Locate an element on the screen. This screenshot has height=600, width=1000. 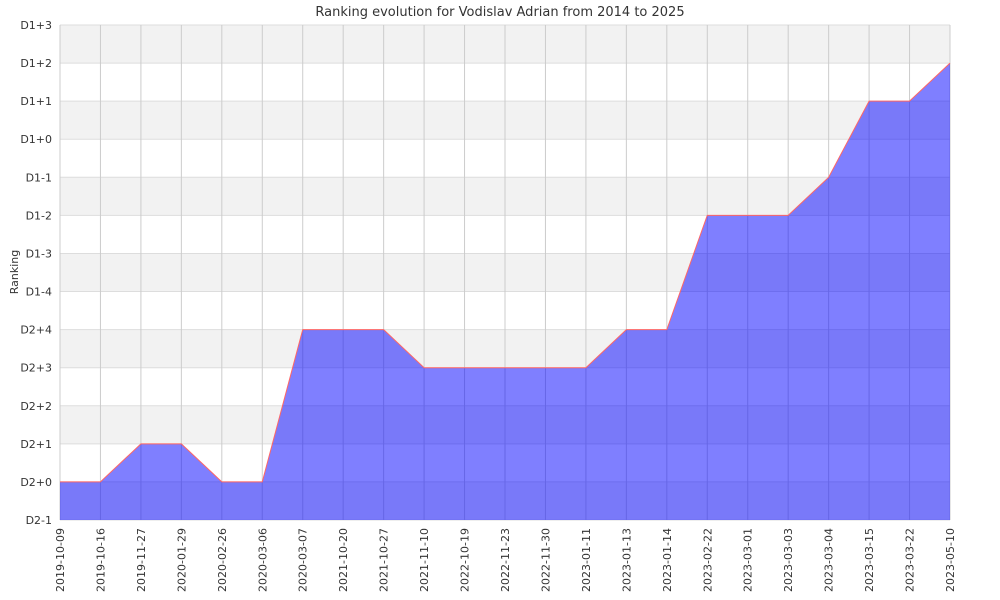
y-tick-label: D1+1 is located at coordinates (36, 101).